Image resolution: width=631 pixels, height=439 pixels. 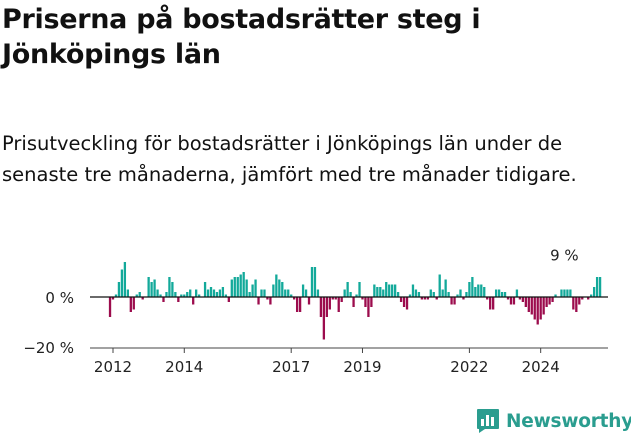 I want to click on x-tick-label: 2022, so click(x=469, y=367).